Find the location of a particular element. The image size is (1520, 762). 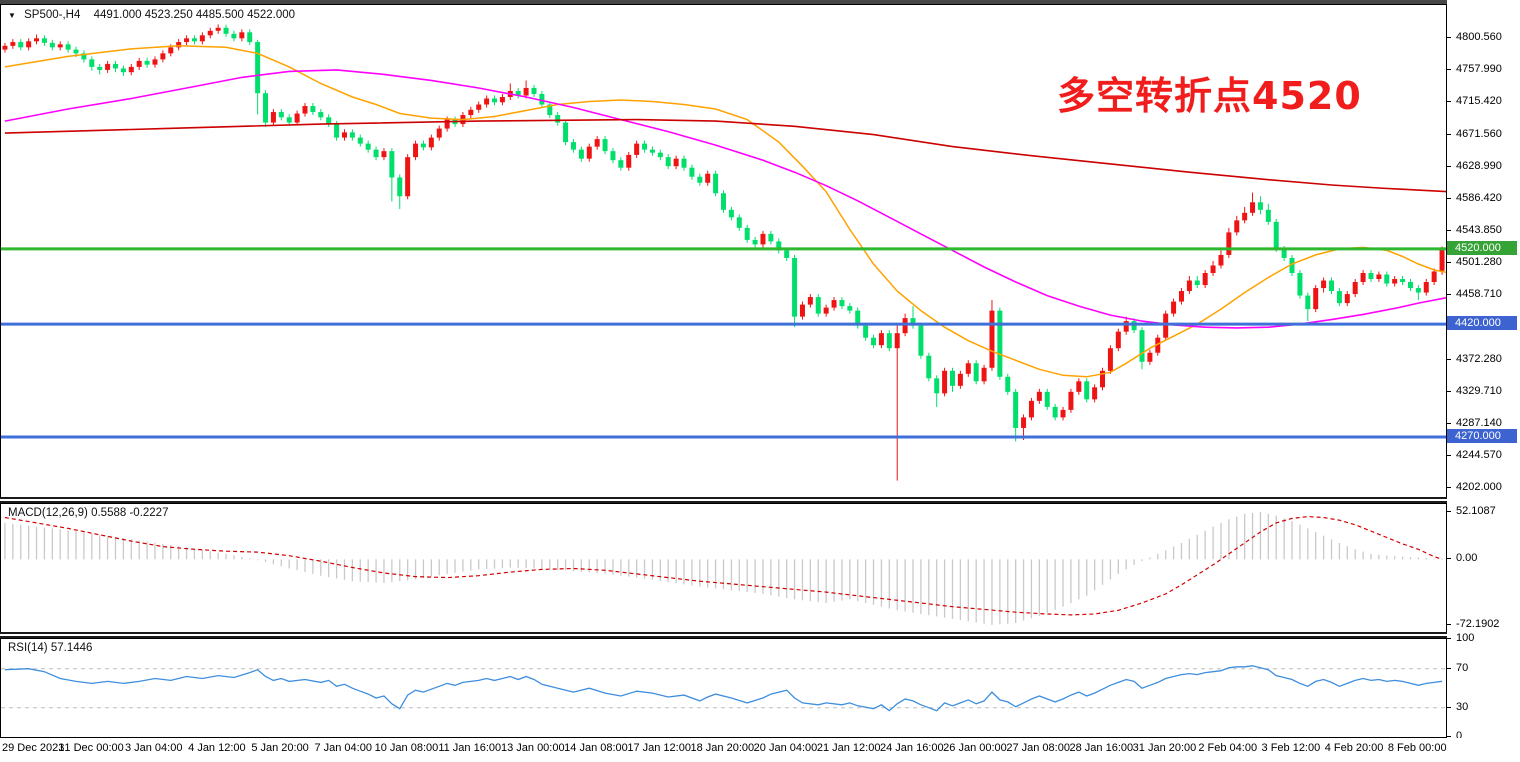

x-axis-label: 20 Jan 04:00 is located at coordinates (785, 748).